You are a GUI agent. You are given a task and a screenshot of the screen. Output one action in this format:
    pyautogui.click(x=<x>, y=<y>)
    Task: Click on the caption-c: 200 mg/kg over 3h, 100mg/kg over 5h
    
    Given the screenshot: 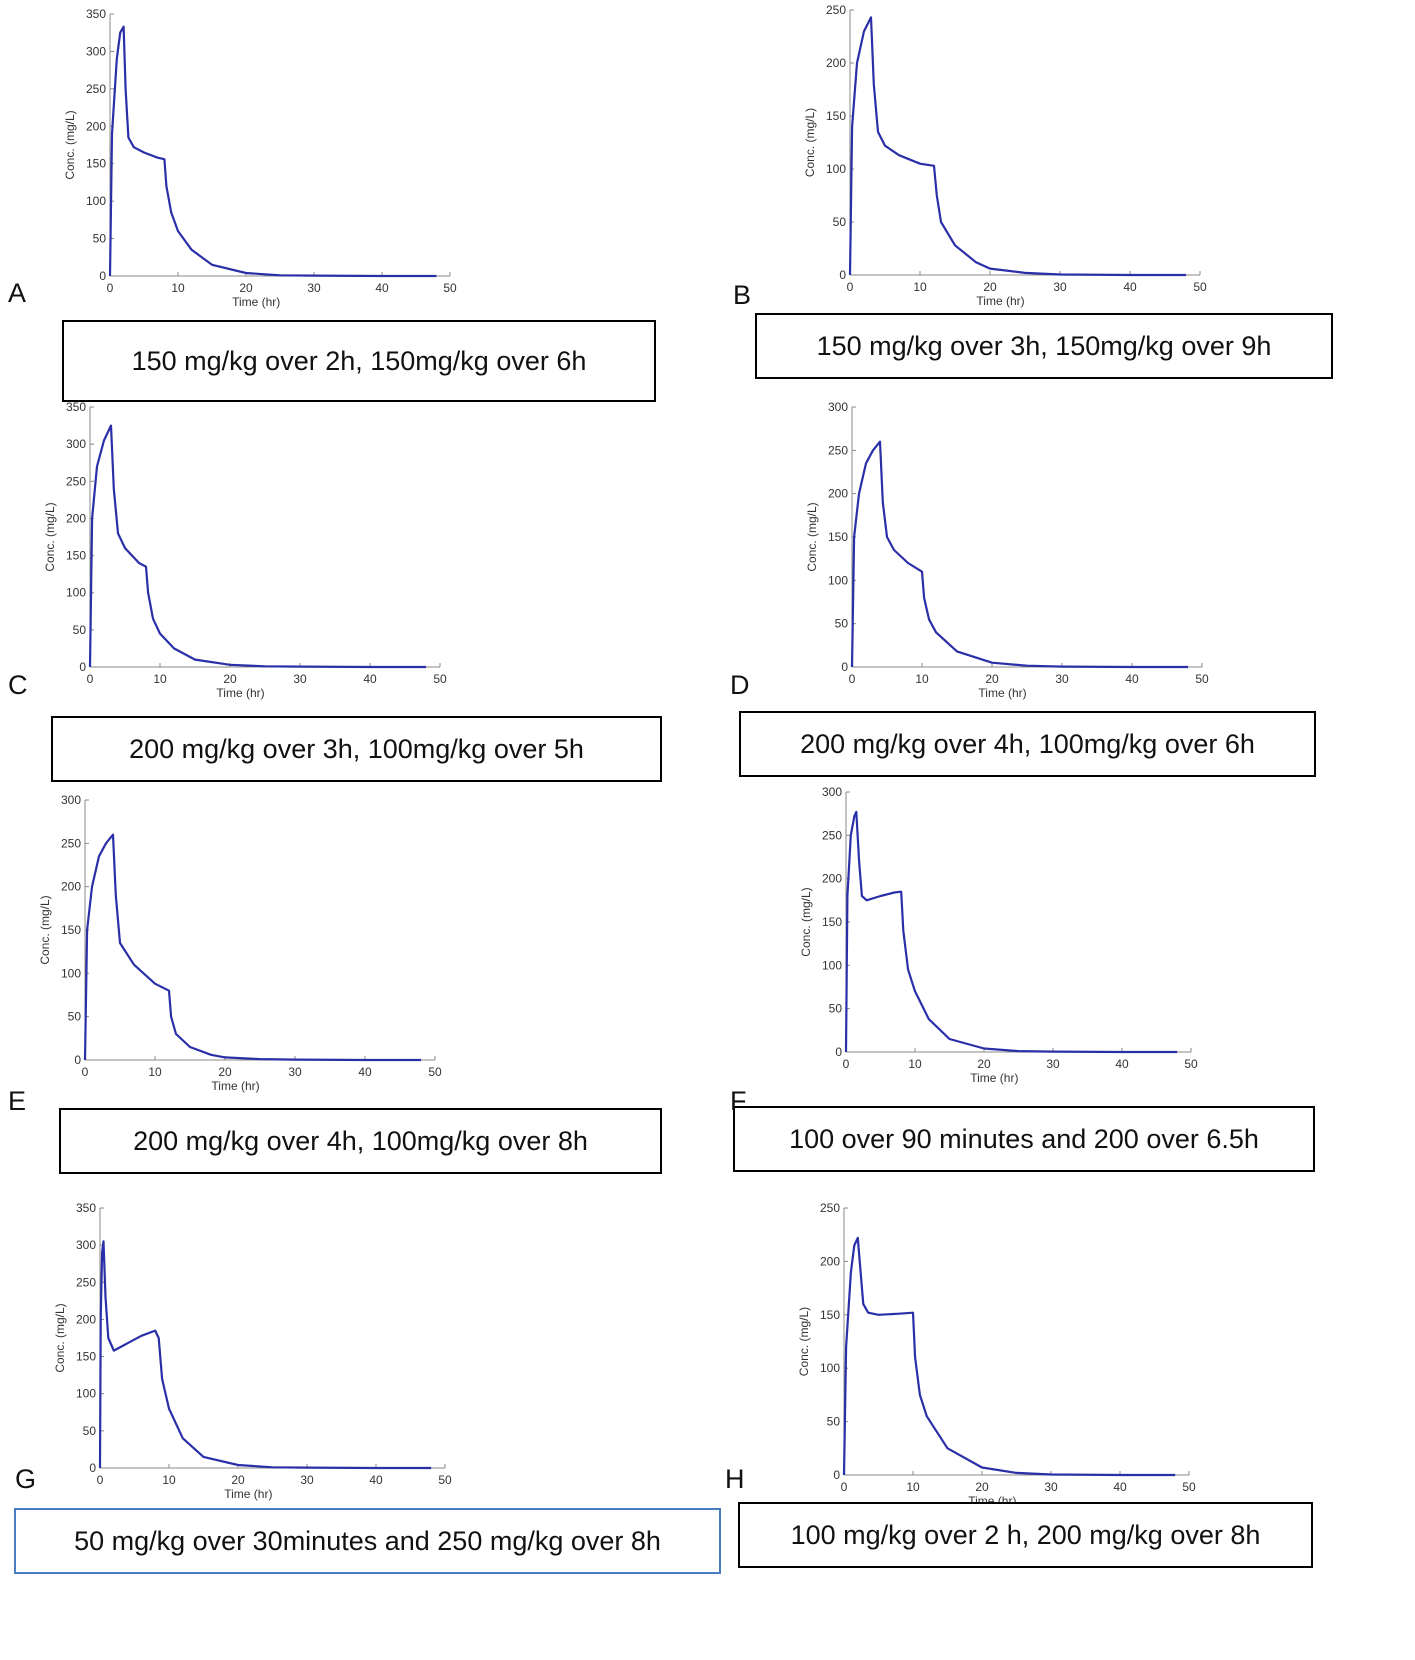 What is the action you would take?
    pyautogui.click(x=356, y=749)
    